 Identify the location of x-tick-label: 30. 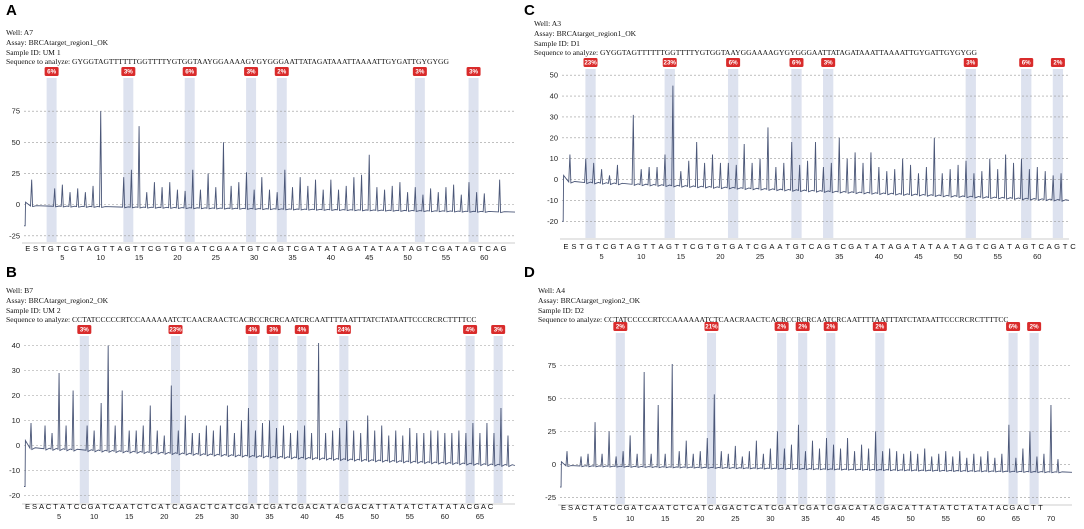
(770, 518).